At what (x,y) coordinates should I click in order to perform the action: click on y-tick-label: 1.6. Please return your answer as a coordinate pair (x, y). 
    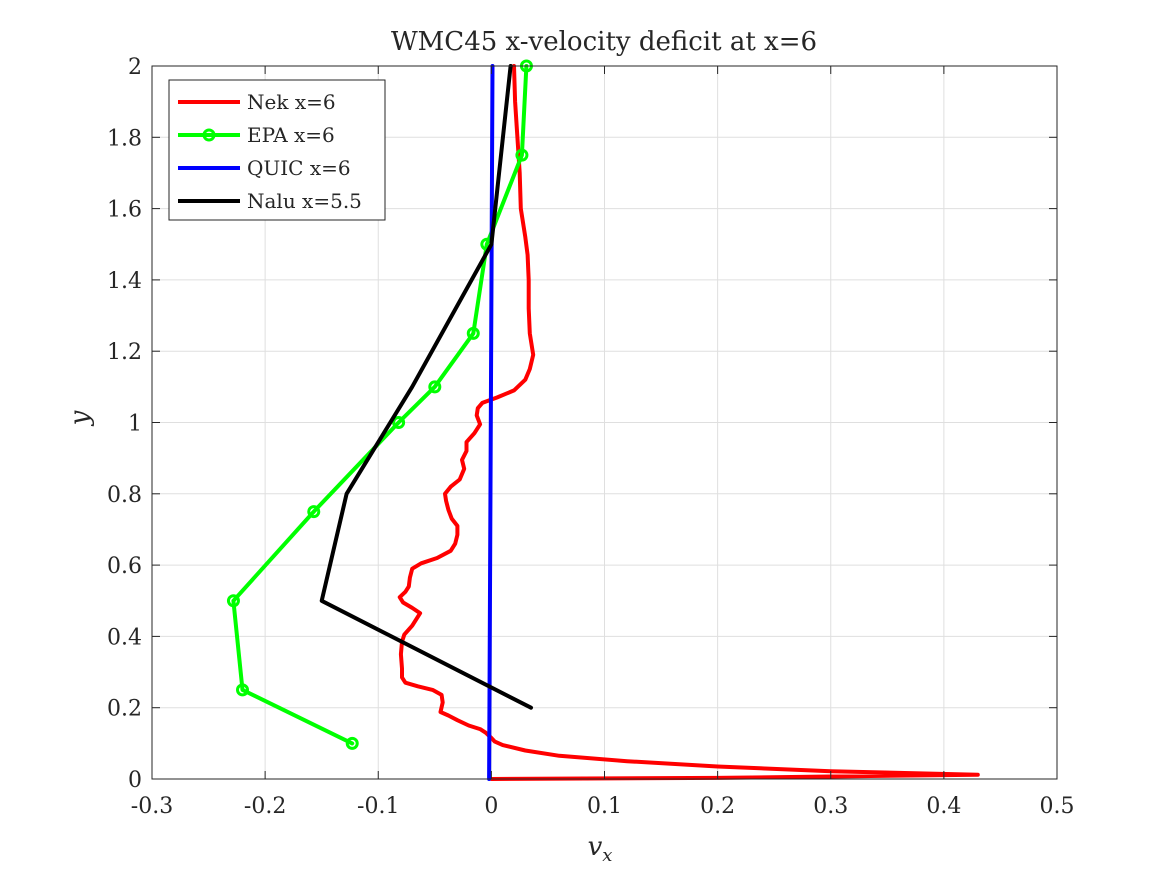
    Looking at the image, I should click on (124, 210).